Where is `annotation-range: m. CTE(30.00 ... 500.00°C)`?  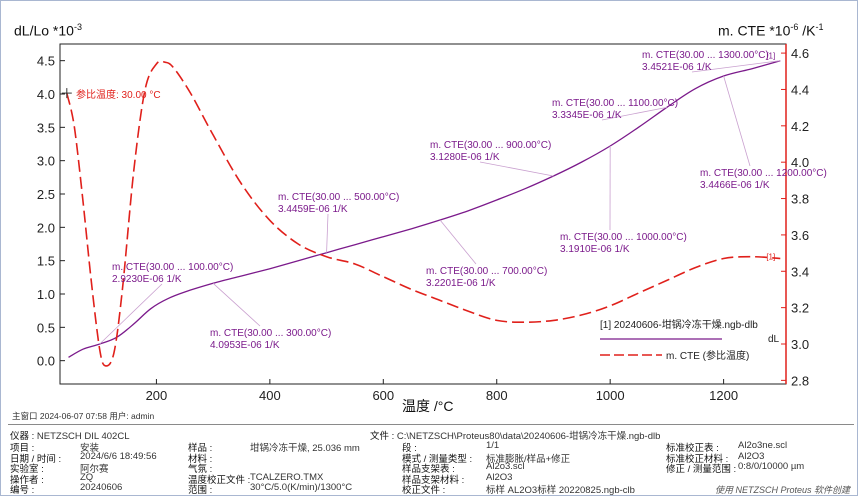 annotation-range: m. CTE(30.00 ... 500.00°C) is located at coordinates (338, 197).